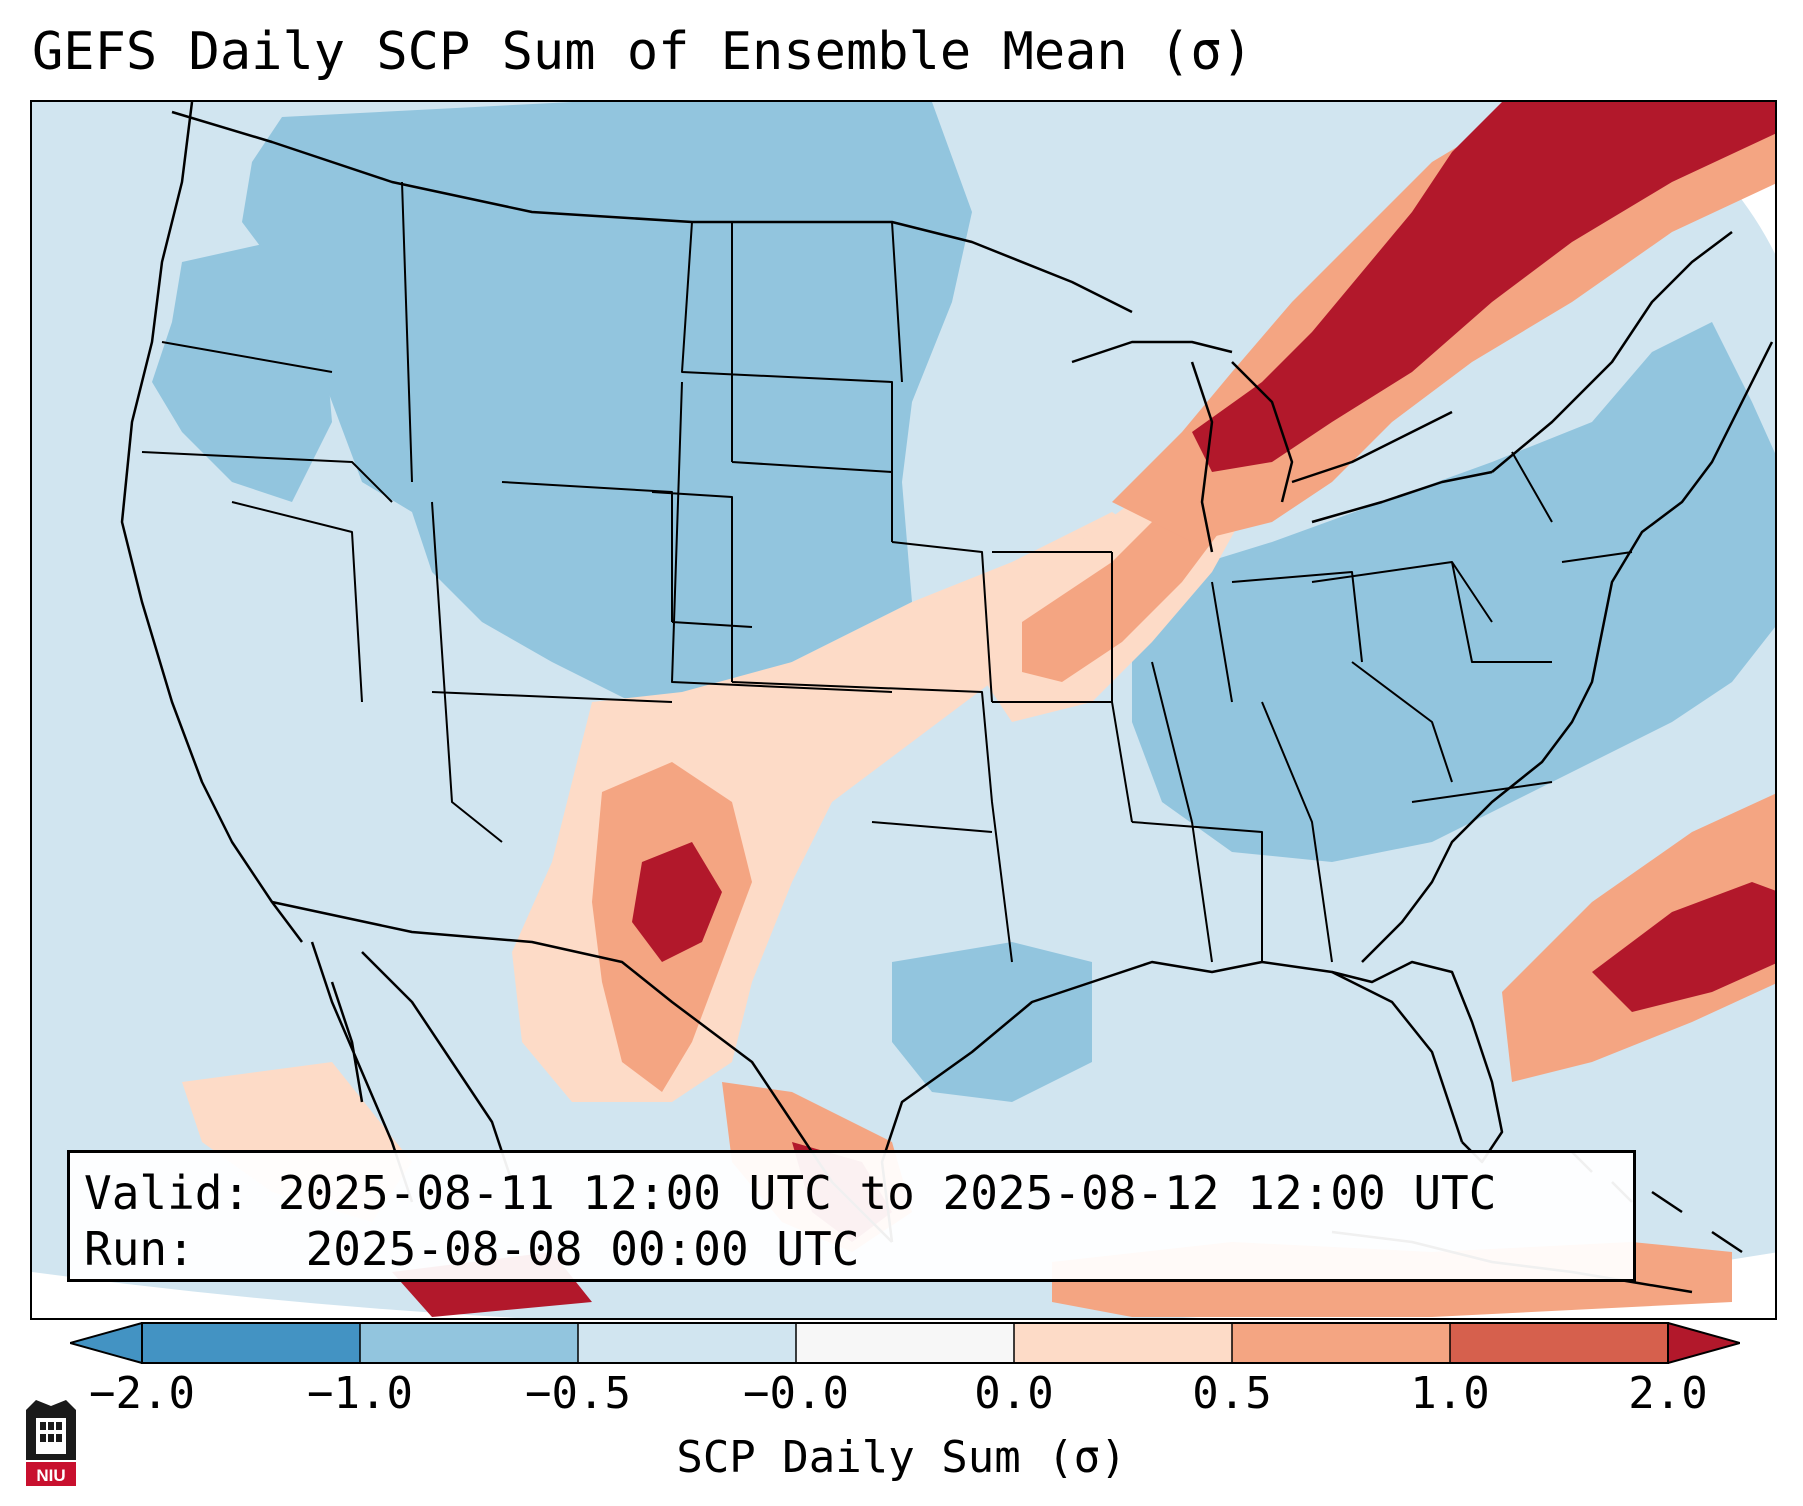 This screenshot has width=1803, height=1506. I want to click on valid-label: Valid:, so click(167, 1193).